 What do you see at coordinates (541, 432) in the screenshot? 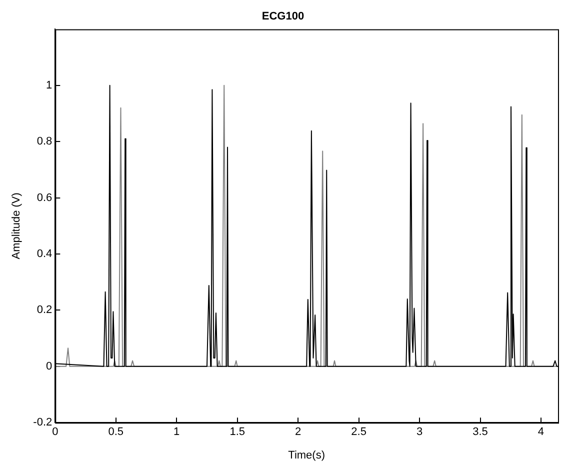
I see `x-tick-label: 4` at bounding box center [541, 432].